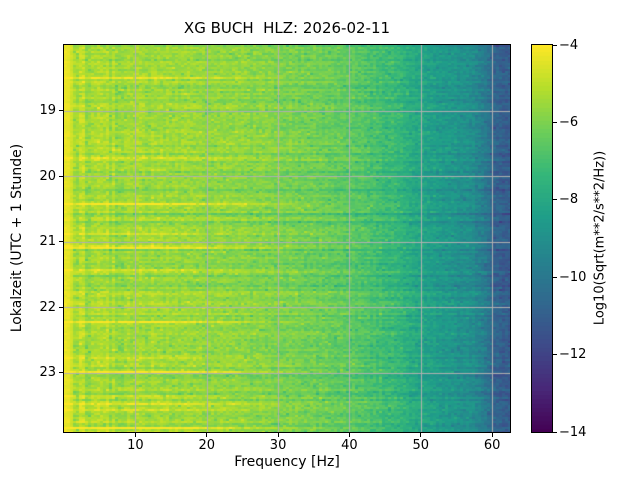 This screenshot has height=480, width=640. Describe the element at coordinates (287, 462) in the screenshot. I see `x-axis-label: Frequency [Hz]` at that location.